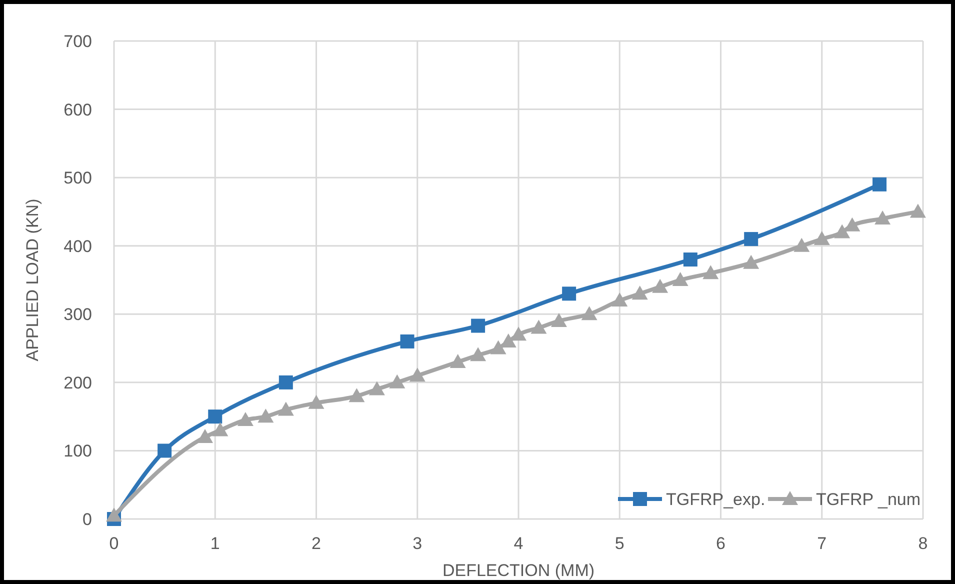 The height and width of the screenshot is (584, 955). What do you see at coordinates (78, 382) in the screenshot?
I see `y-tick-label: 200` at bounding box center [78, 382].